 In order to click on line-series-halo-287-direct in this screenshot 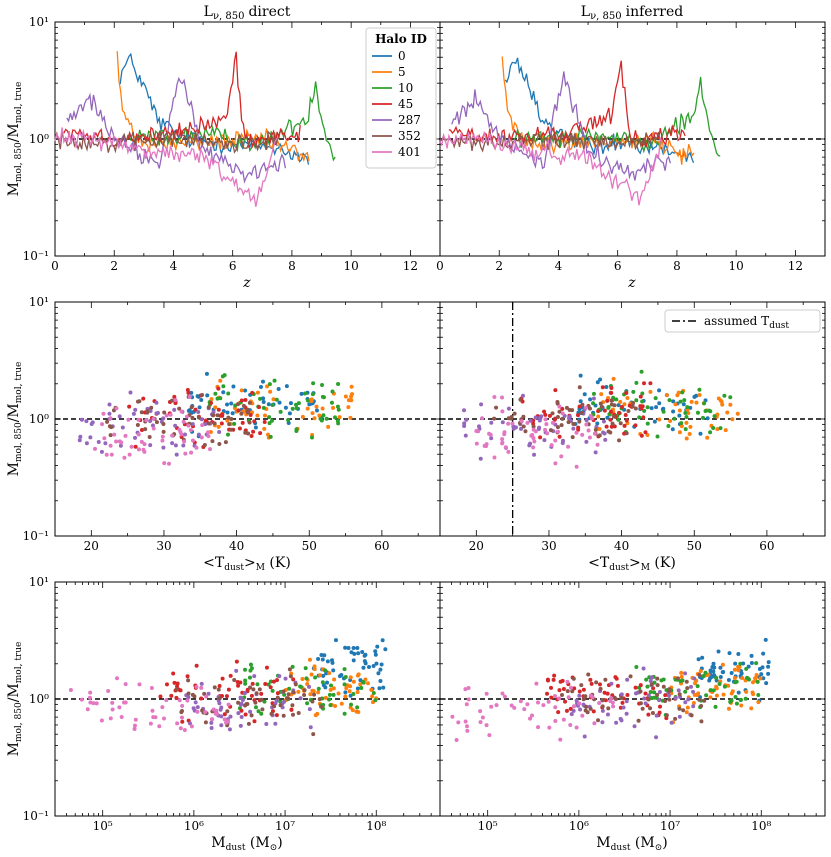, I will do `click(176, 130)`.